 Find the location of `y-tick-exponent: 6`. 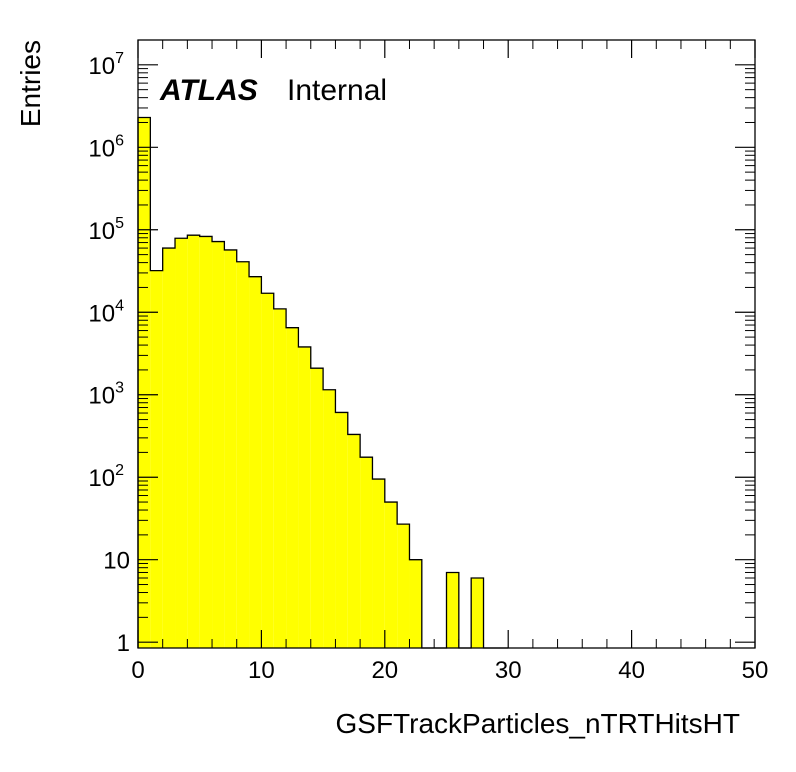

y-tick-exponent: 6 is located at coordinates (119, 140).